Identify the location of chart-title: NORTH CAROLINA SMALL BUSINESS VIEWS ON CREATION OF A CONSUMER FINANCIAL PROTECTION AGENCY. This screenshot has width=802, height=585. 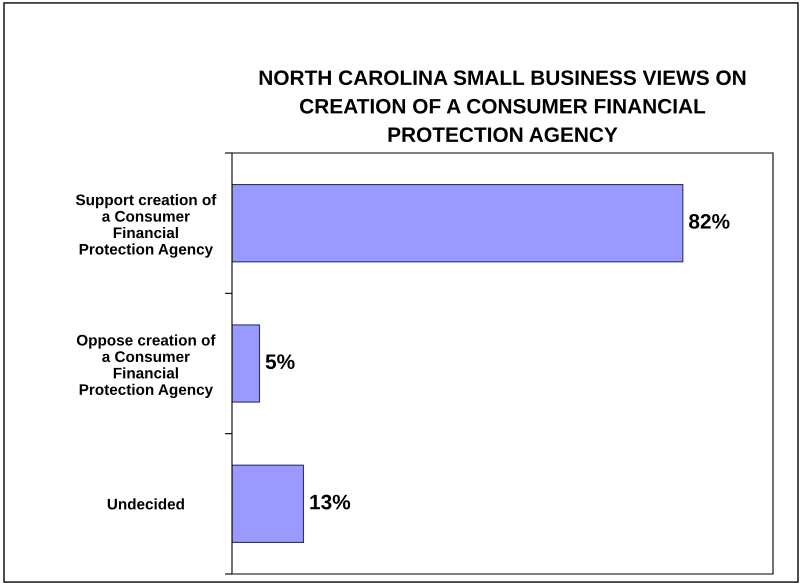
(503, 106).